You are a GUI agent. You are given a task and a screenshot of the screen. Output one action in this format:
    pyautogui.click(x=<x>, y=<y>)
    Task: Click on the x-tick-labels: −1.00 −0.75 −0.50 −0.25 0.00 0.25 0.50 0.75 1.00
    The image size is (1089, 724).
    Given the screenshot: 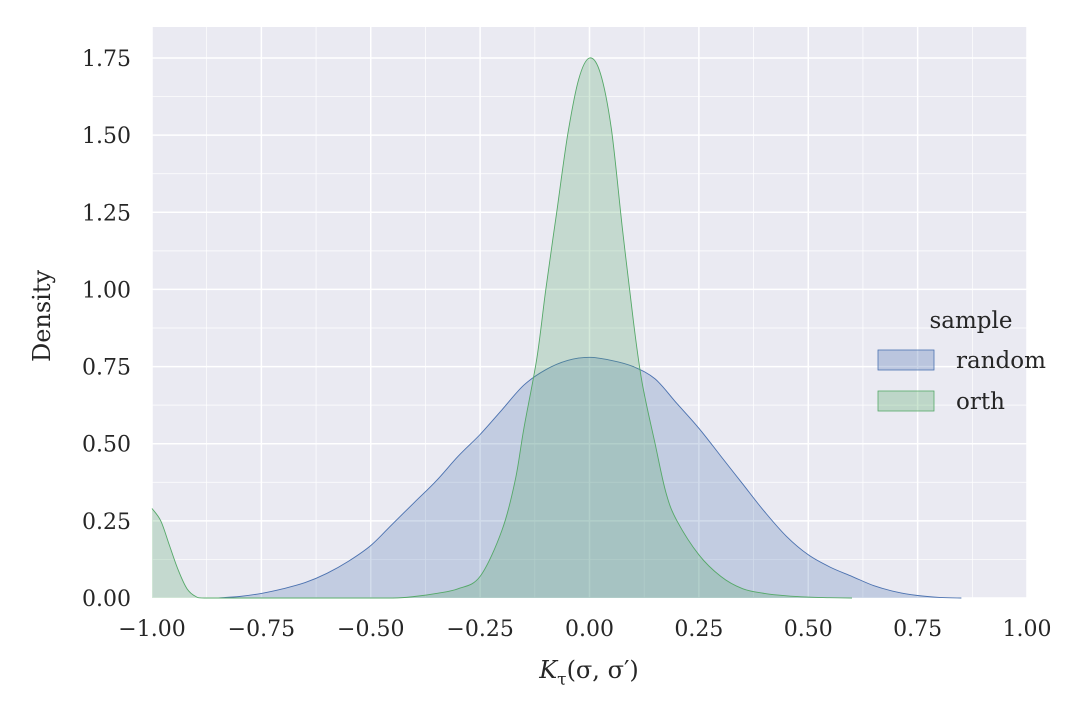 What is the action you would take?
    pyautogui.click(x=584, y=629)
    